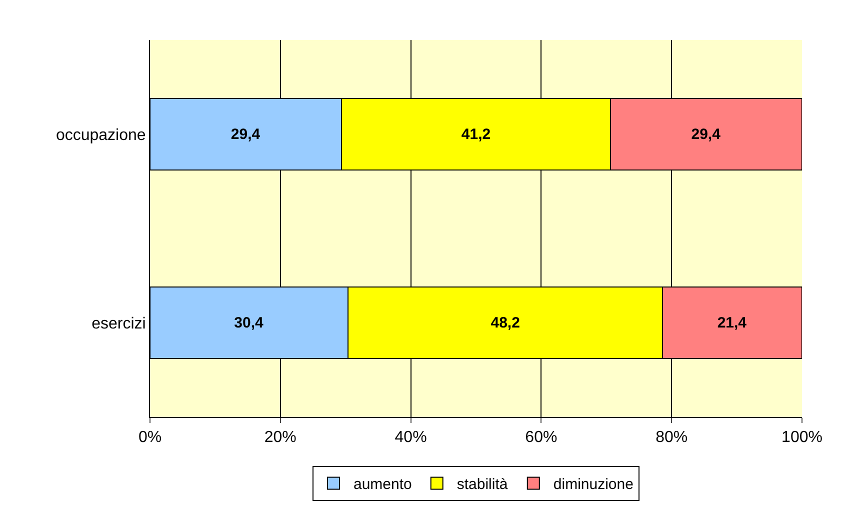  What do you see at coordinates (482, 485) in the screenshot?
I see `legend-label: stabilità` at bounding box center [482, 485].